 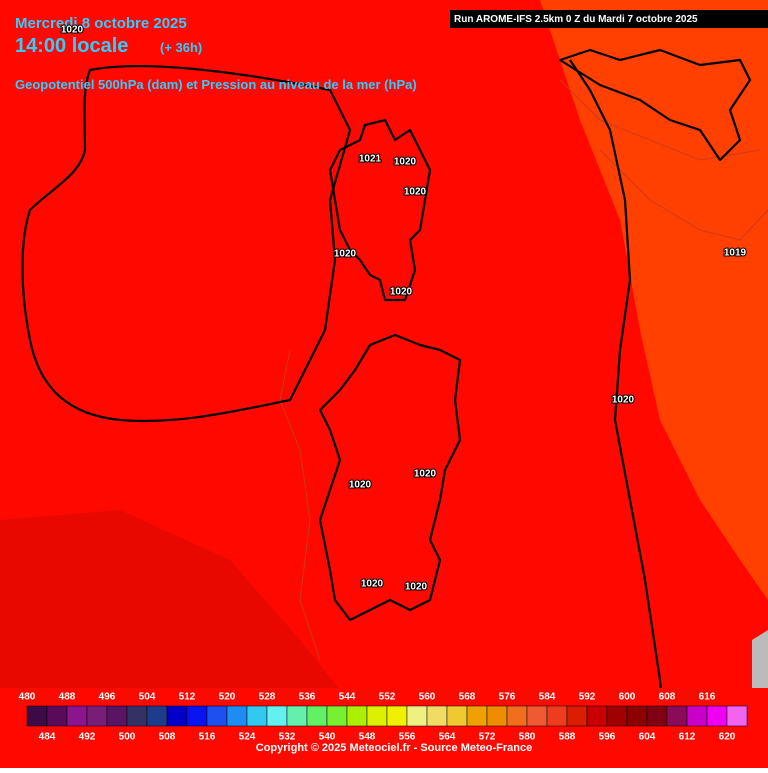 What do you see at coordinates (667, 697) in the screenshot?
I see `colorbar-label: 608` at bounding box center [667, 697].